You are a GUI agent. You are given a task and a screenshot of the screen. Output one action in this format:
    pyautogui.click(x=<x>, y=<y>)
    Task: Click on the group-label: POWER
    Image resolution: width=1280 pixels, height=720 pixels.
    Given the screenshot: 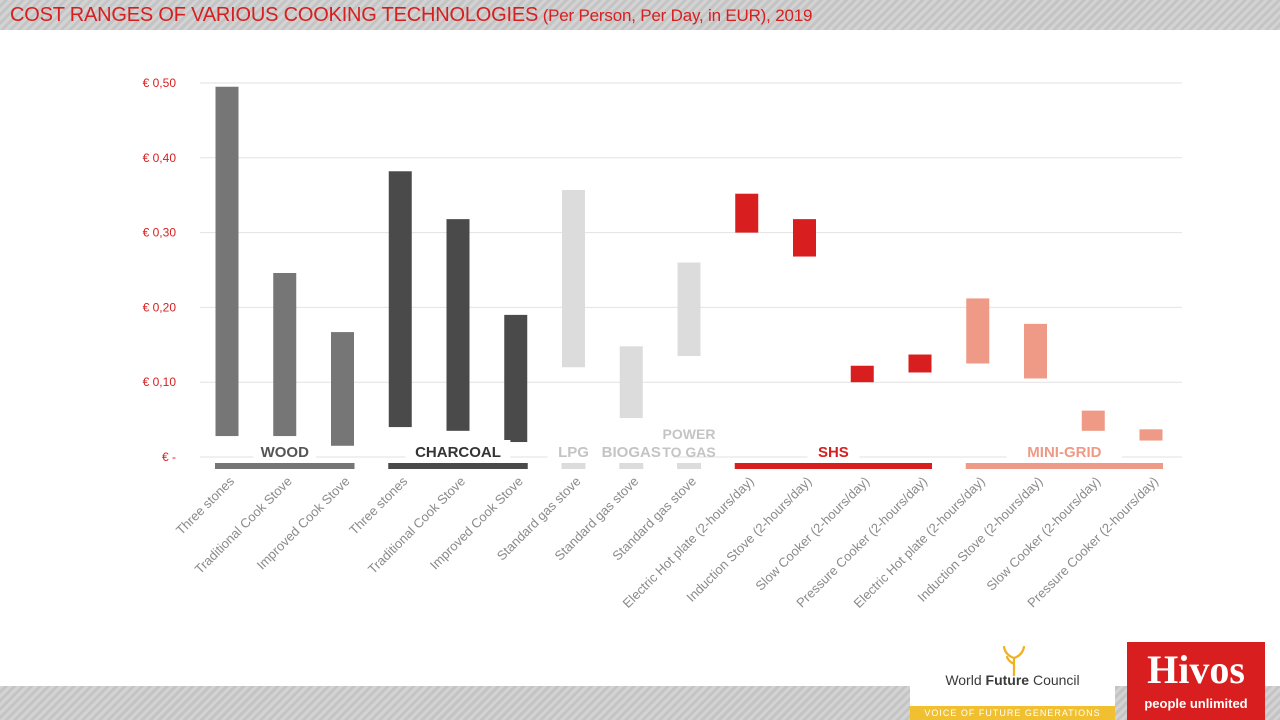 What is the action you would take?
    pyautogui.click(x=689, y=434)
    